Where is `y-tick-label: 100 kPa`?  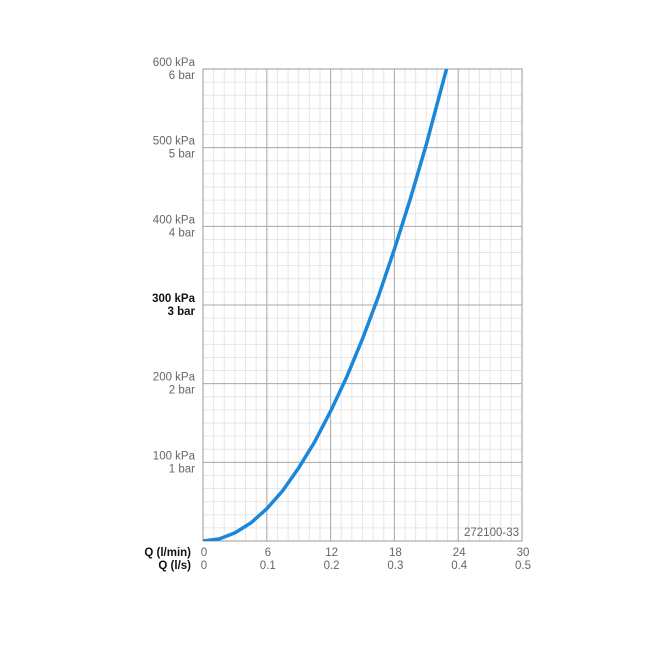 y-tick-label: 100 kPa is located at coordinates (174, 456).